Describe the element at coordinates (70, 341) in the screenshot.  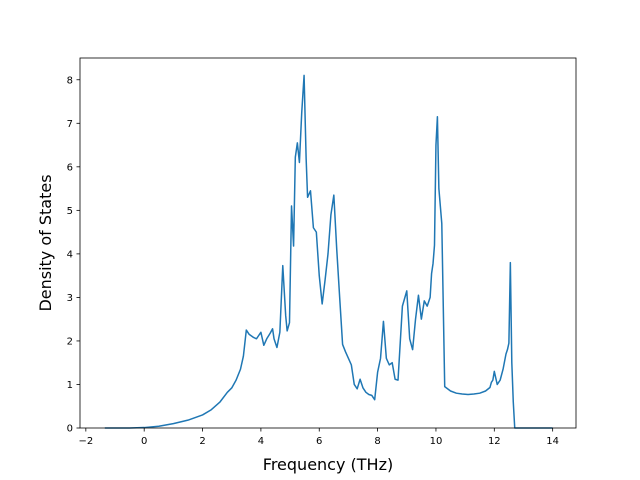
I see `y-tick-label: 2` at that location.